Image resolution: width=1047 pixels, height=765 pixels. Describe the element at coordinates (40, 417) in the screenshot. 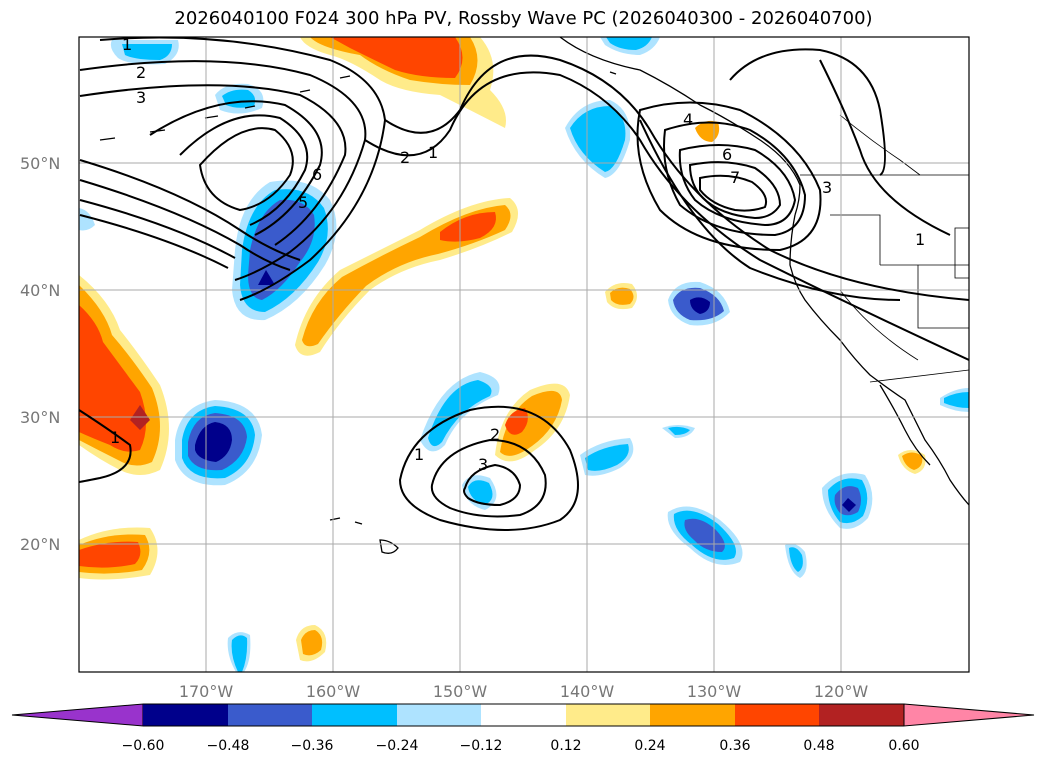

I see `lat-label: 30°N` at that location.